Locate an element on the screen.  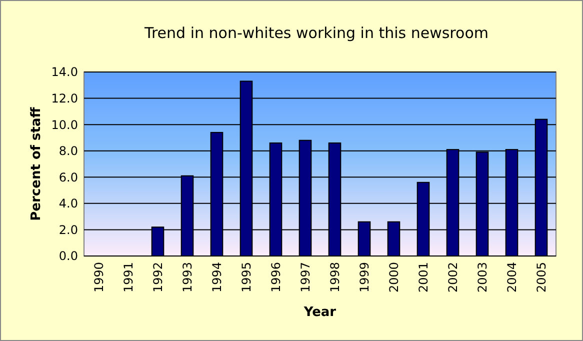
x-tick-label: 1995 is located at coordinates (246, 277).